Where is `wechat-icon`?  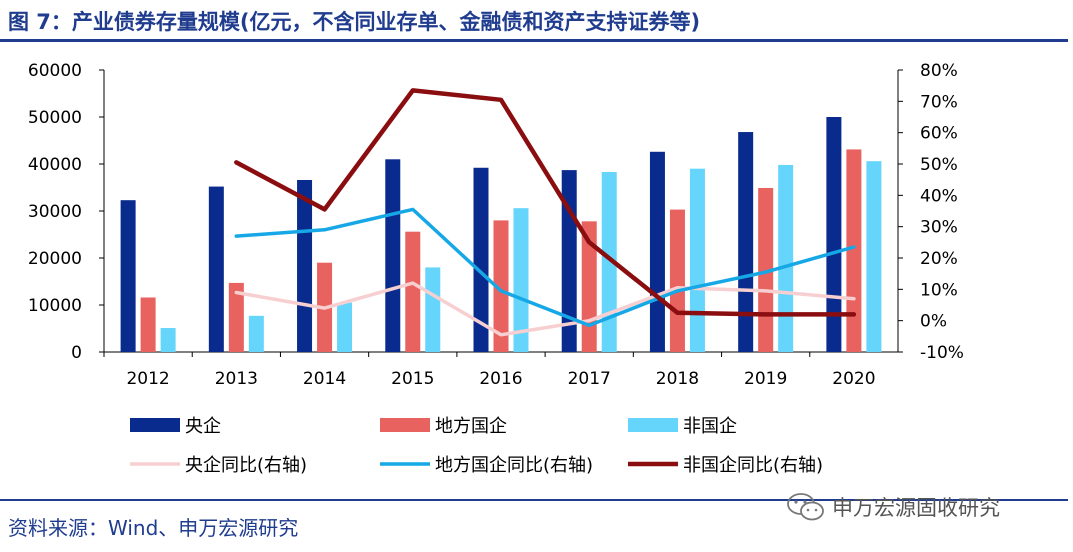
wechat-icon is located at coordinates (805, 507).